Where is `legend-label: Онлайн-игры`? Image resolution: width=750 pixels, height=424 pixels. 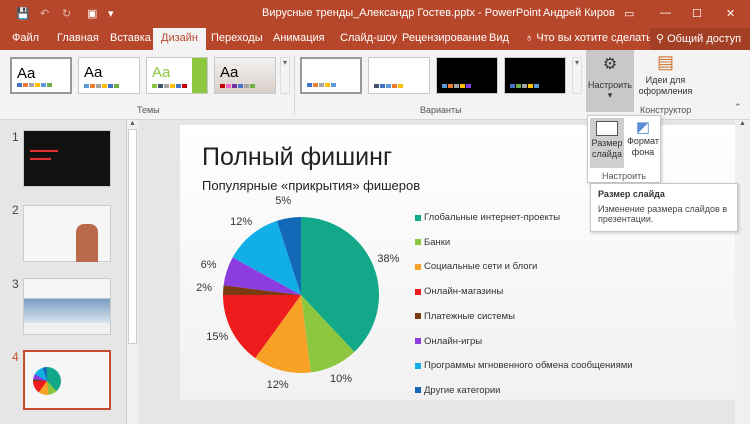
legend-label: Онлайн-игры is located at coordinates (453, 341).